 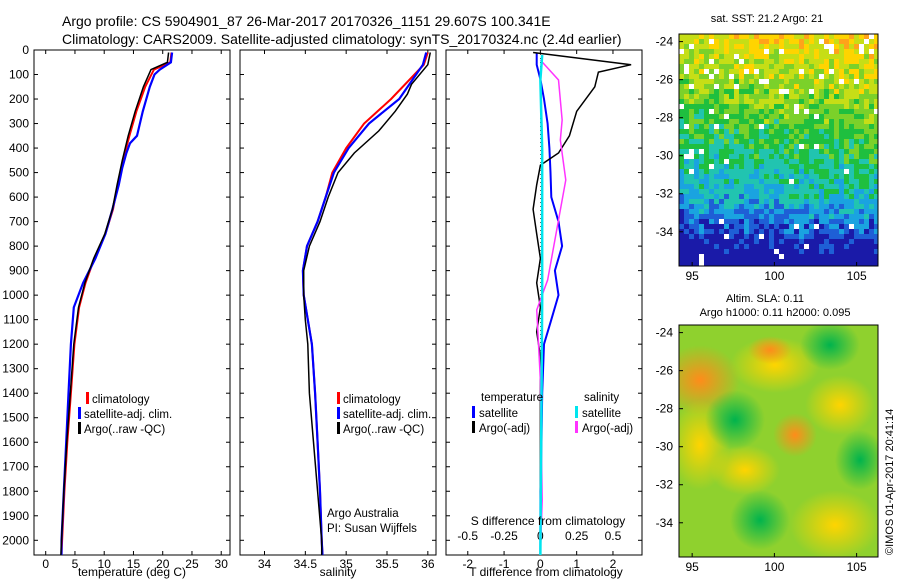 I want to click on x-tick-label: 34.5, so click(x=306, y=564).